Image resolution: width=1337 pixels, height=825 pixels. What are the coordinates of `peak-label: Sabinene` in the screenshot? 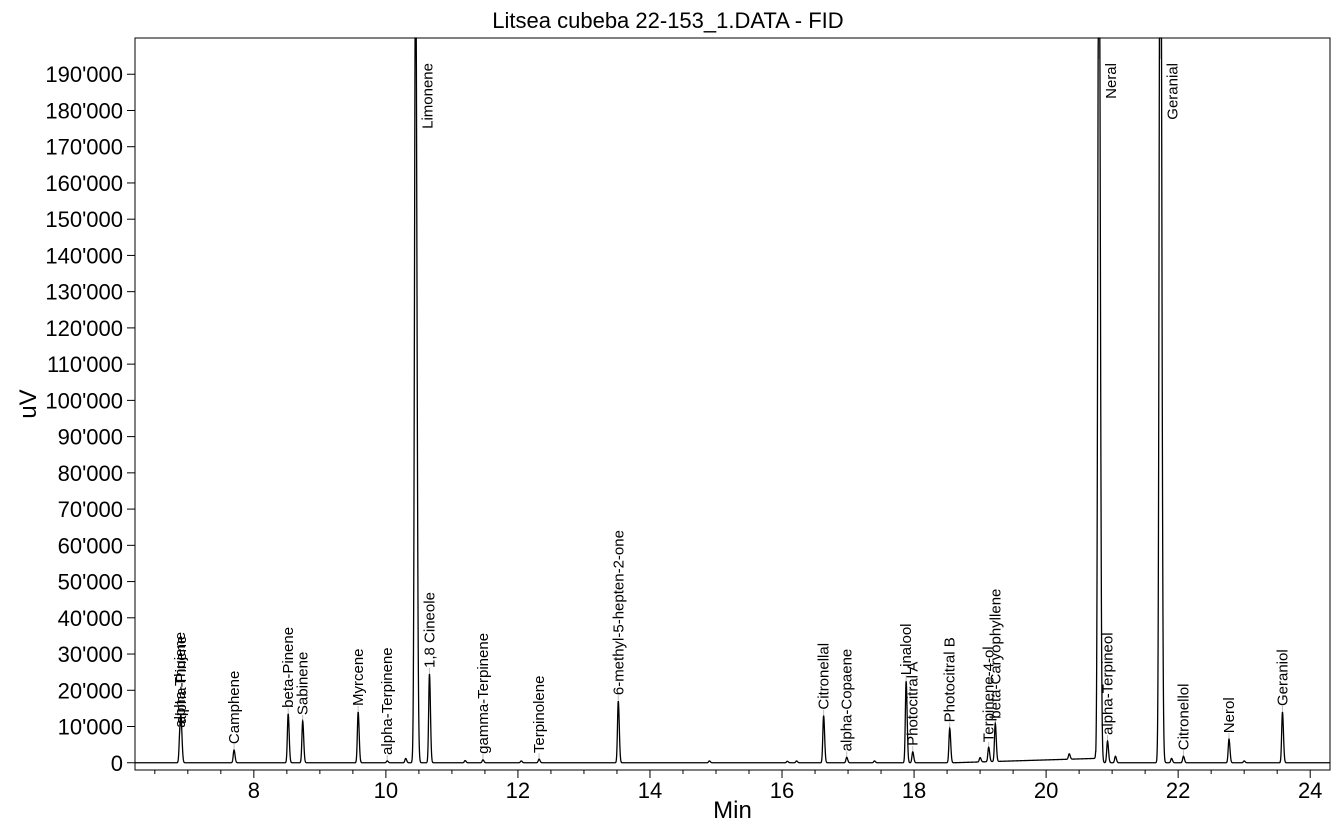 It's located at (303, 683).